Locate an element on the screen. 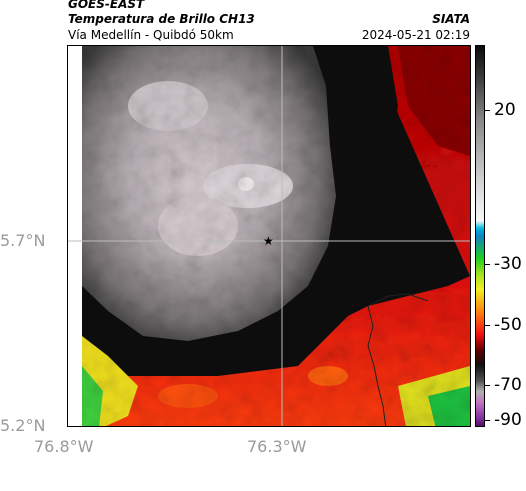 This screenshot has height=491, width=526. border-line is located at coordinates (377, 365).